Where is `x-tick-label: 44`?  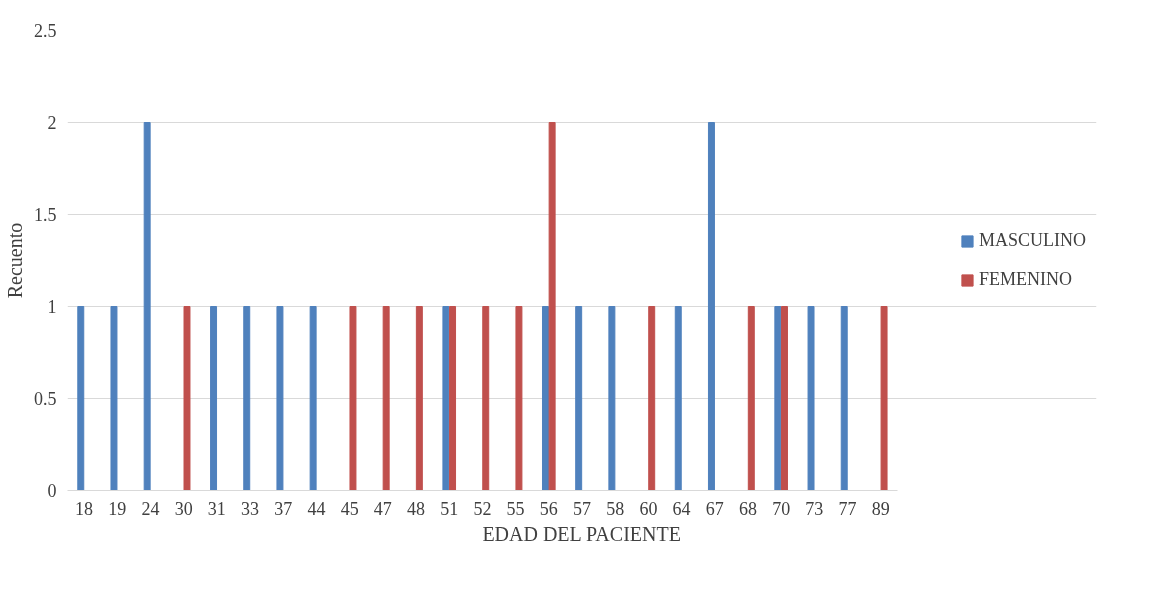
x-tick-label: 44 is located at coordinates (316, 508).